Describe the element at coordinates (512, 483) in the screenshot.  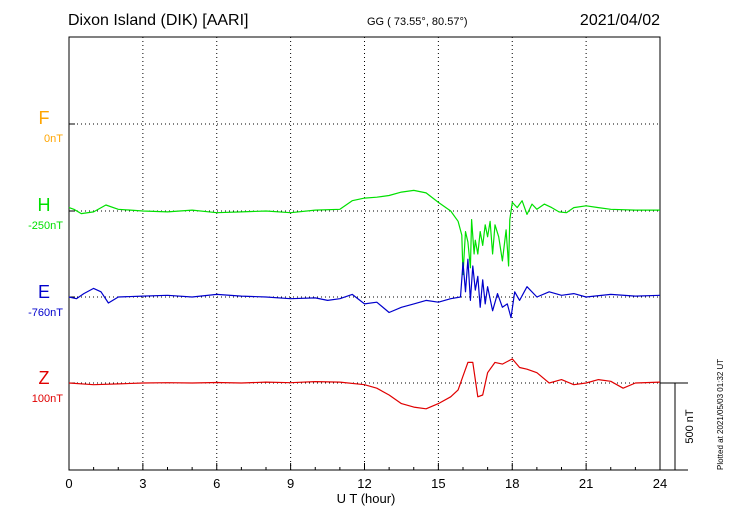
I see `x-tick-label: 18` at that location.